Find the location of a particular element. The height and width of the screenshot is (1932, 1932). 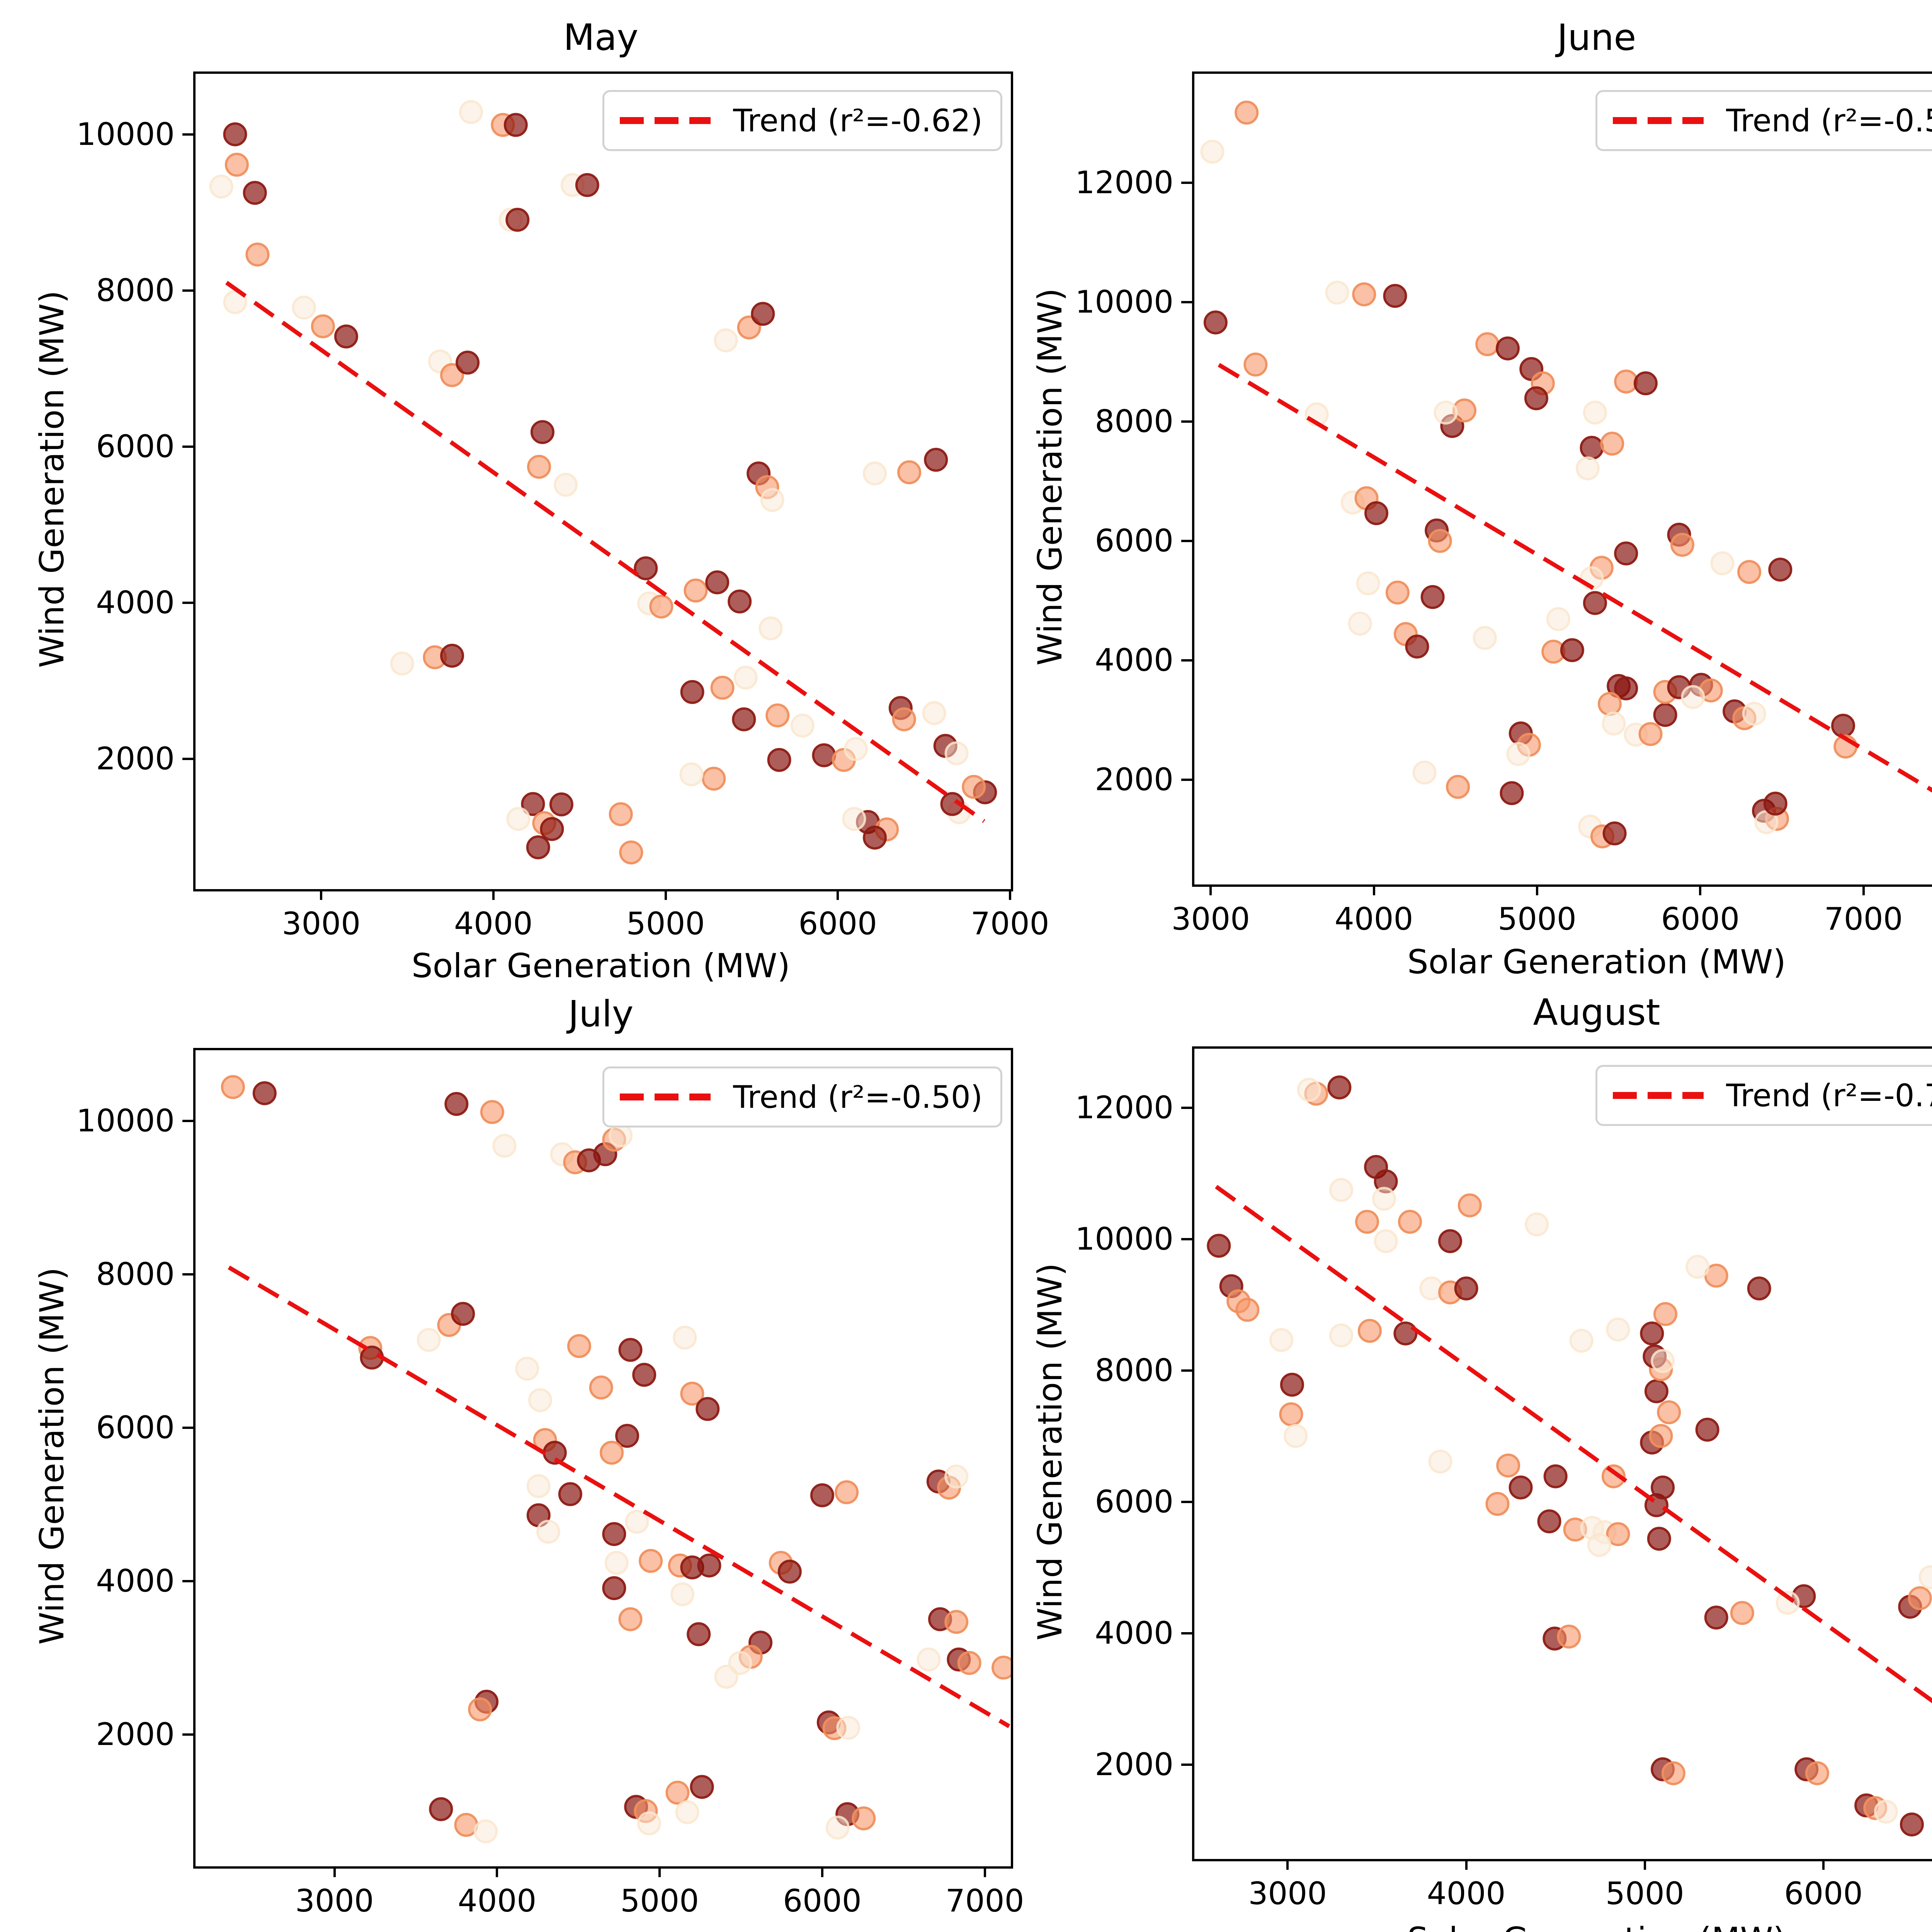

x-tick-label: 7000 is located at coordinates (985, 1901).